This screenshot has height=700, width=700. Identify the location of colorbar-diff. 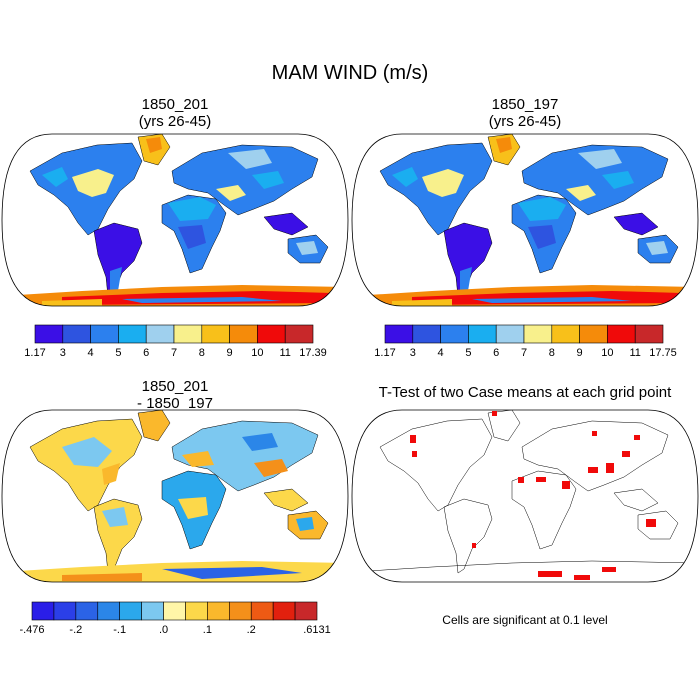
(174, 611).